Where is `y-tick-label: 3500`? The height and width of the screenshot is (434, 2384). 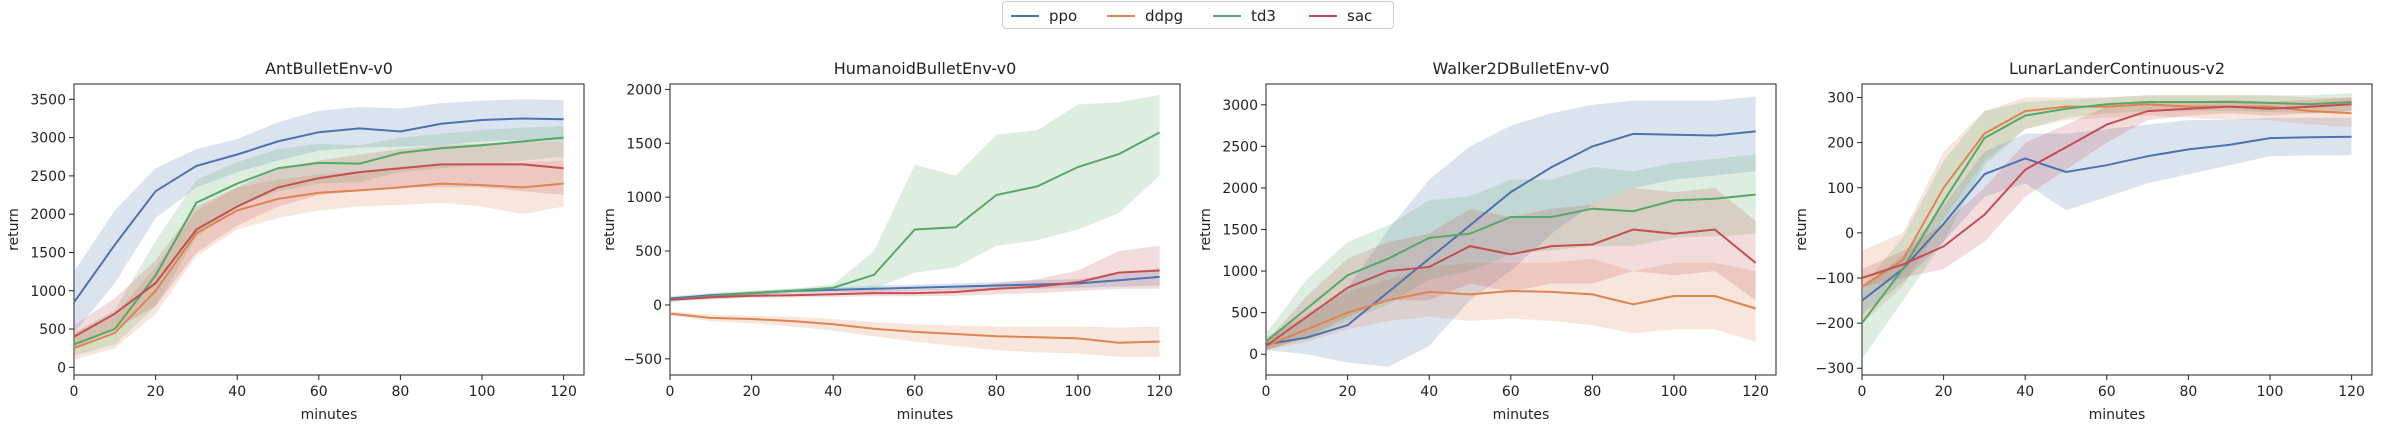 y-tick-label: 3500 is located at coordinates (48, 100).